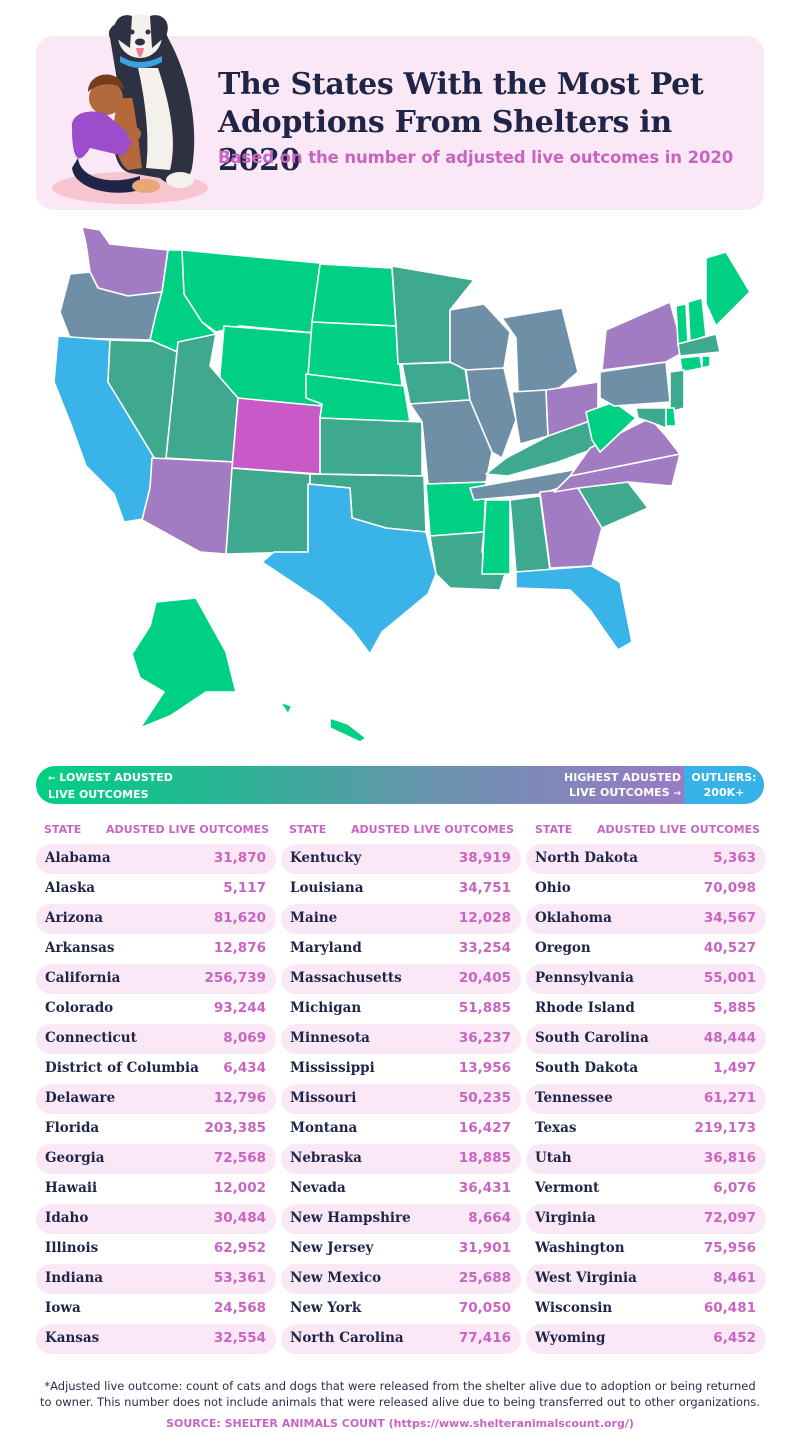 Image resolution: width=800 pixels, height=1450 pixels. What do you see at coordinates (347, 1338) in the screenshot?
I see `state-name: North Carolina` at bounding box center [347, 1338].